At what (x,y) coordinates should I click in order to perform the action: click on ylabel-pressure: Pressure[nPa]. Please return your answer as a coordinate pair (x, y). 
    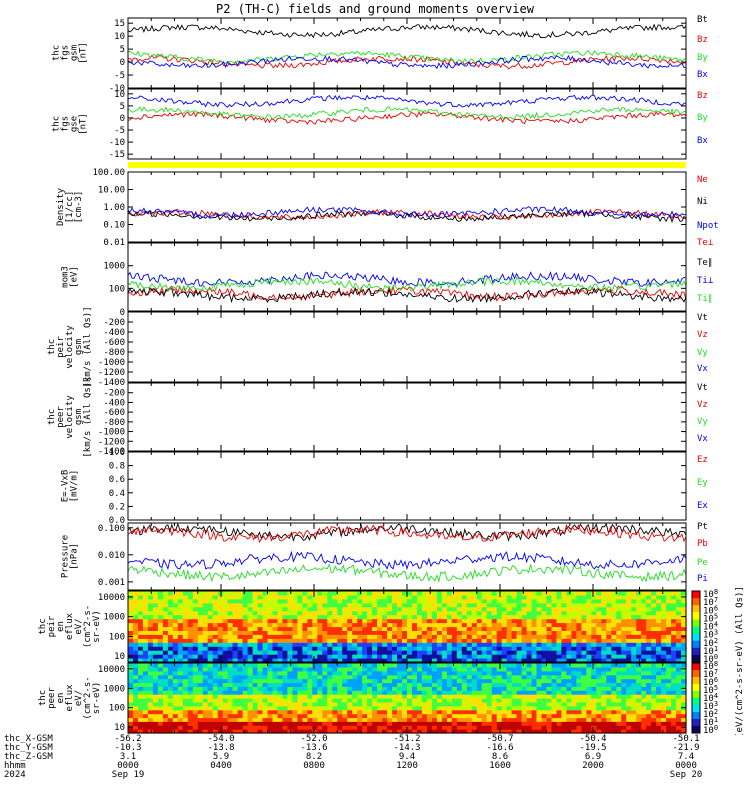
    Looking at the image, I should click on (70, 556).